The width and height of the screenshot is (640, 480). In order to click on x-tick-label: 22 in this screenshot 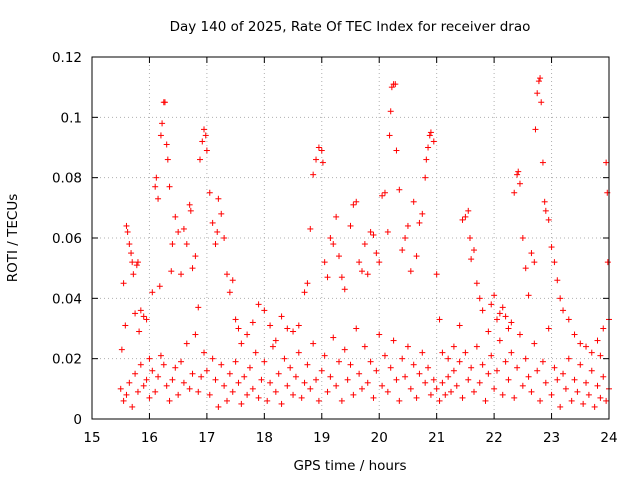, I will do `click(494, 438)`.